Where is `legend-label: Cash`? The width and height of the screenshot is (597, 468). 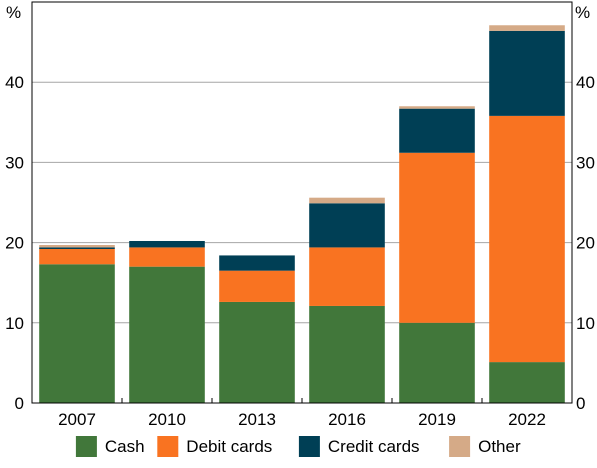 legend-label: Cash is located at coordinates (125, 446).